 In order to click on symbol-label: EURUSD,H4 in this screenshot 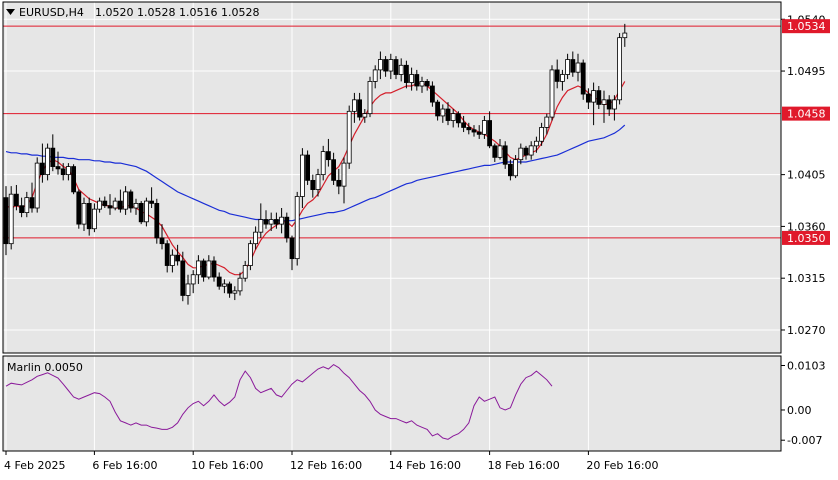, I will do `click(51, 12)`.